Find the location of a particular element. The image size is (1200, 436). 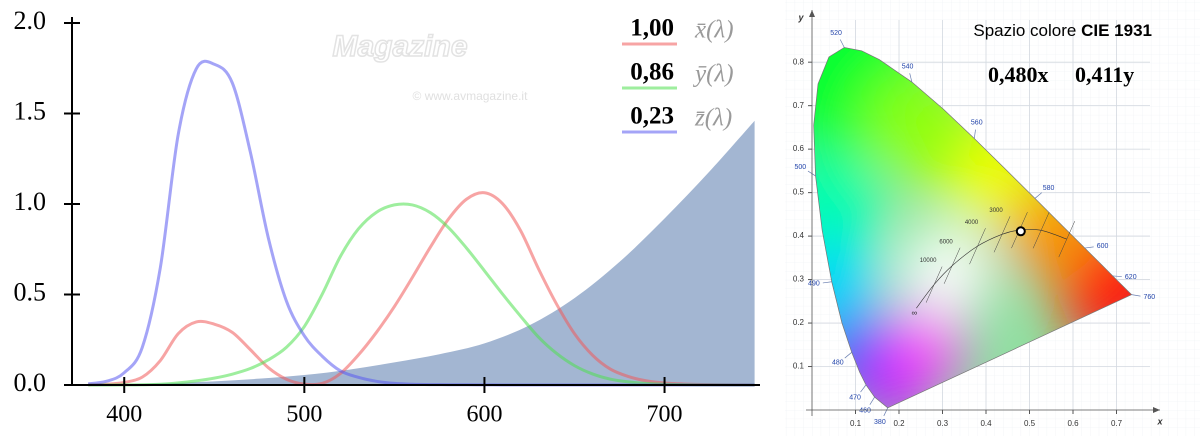

y-tick-label: 2.0 is located at coordinates (30, 20).